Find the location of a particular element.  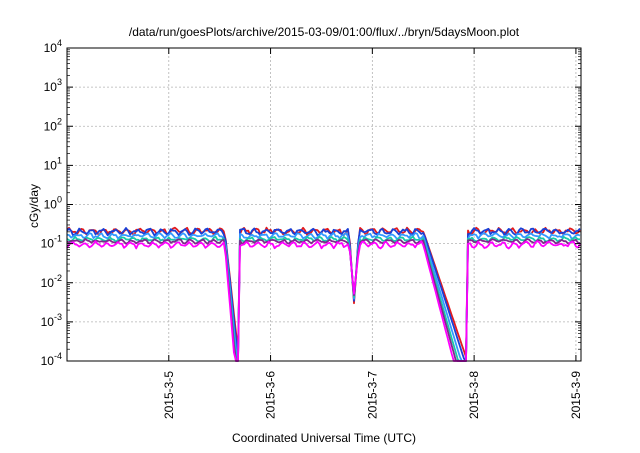

y-tick-label: 10⁻⁴ is located at coordinates (51, 359).